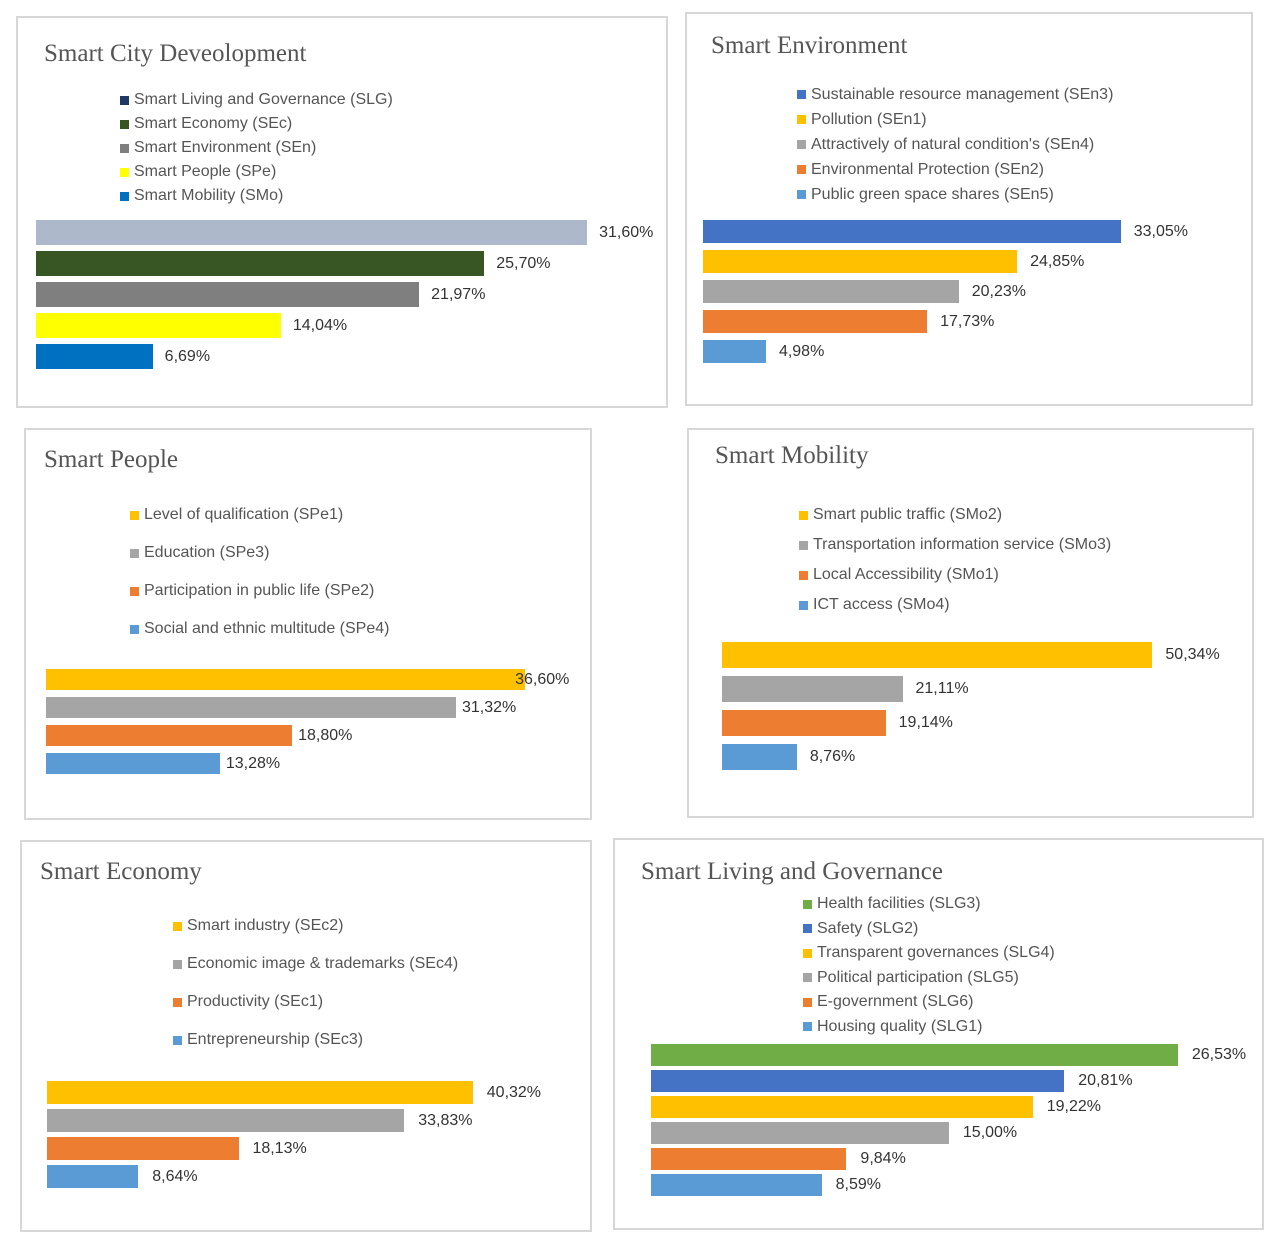 The width and height of the screenshot is (1284, 1244). Describe the element at coordinates (111, 459) in the screenshot. I see `chart-title: Smart People` at that location.